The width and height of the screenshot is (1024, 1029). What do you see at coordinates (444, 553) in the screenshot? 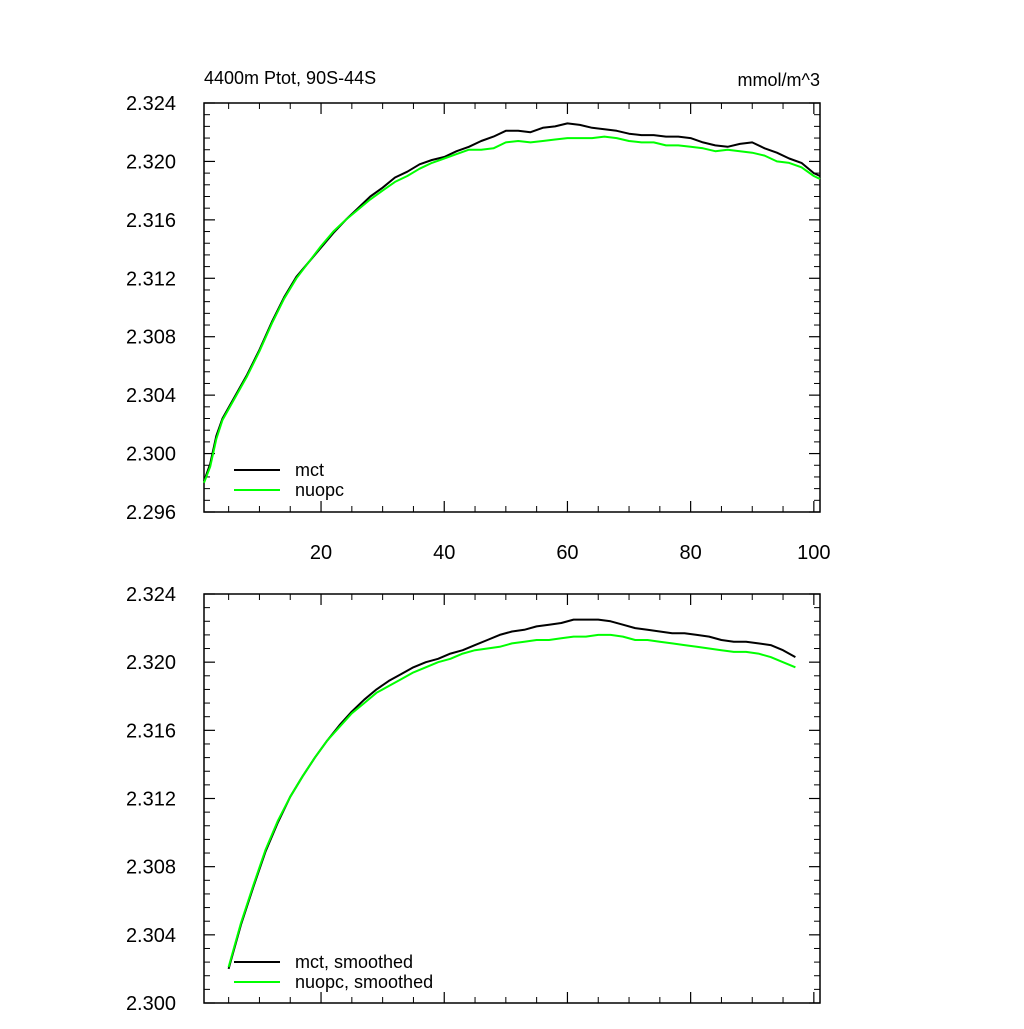
I see `x-tick-label: 40` at bounding box center [444, 553].